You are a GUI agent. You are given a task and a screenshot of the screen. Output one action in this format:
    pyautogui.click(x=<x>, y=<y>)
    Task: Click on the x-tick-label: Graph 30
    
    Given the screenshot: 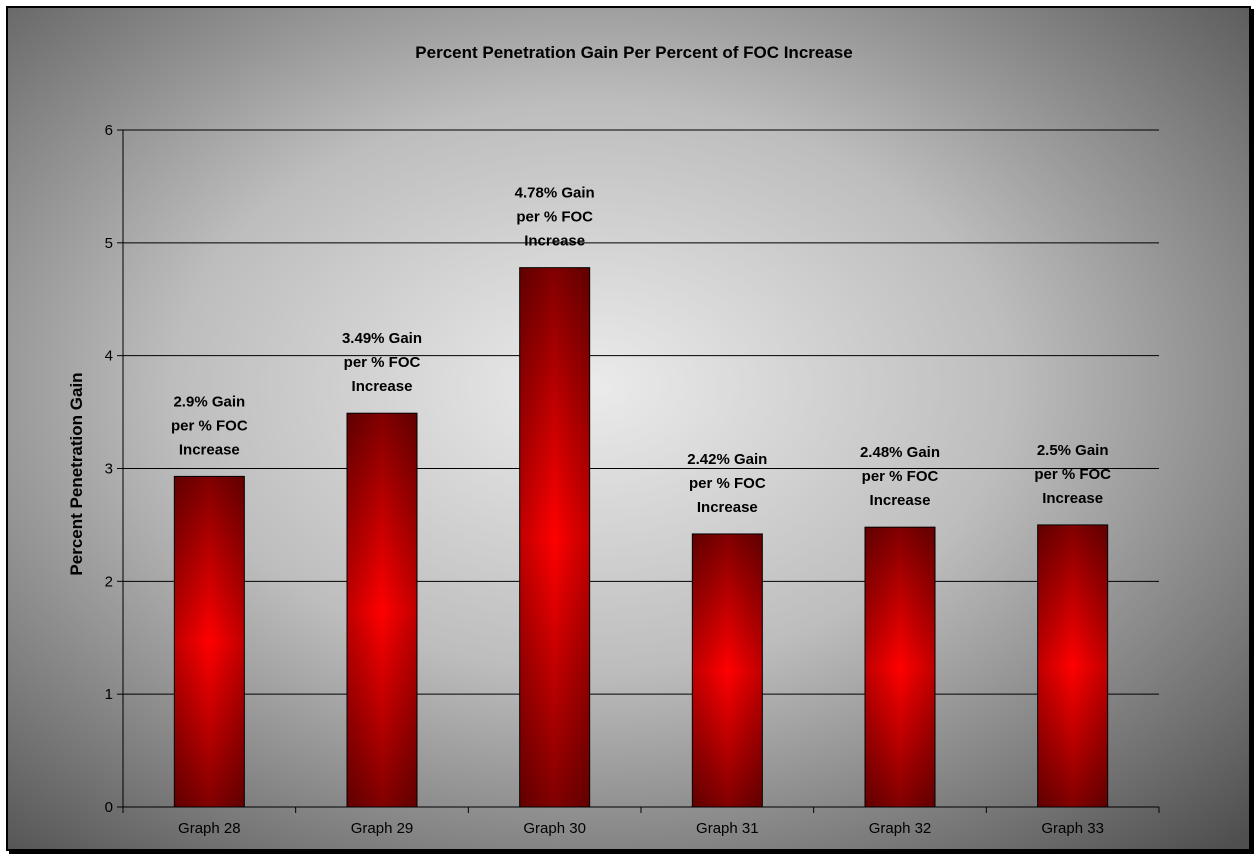 What is the action you would take?
    pyautogui.click(x=554, y=828)
    